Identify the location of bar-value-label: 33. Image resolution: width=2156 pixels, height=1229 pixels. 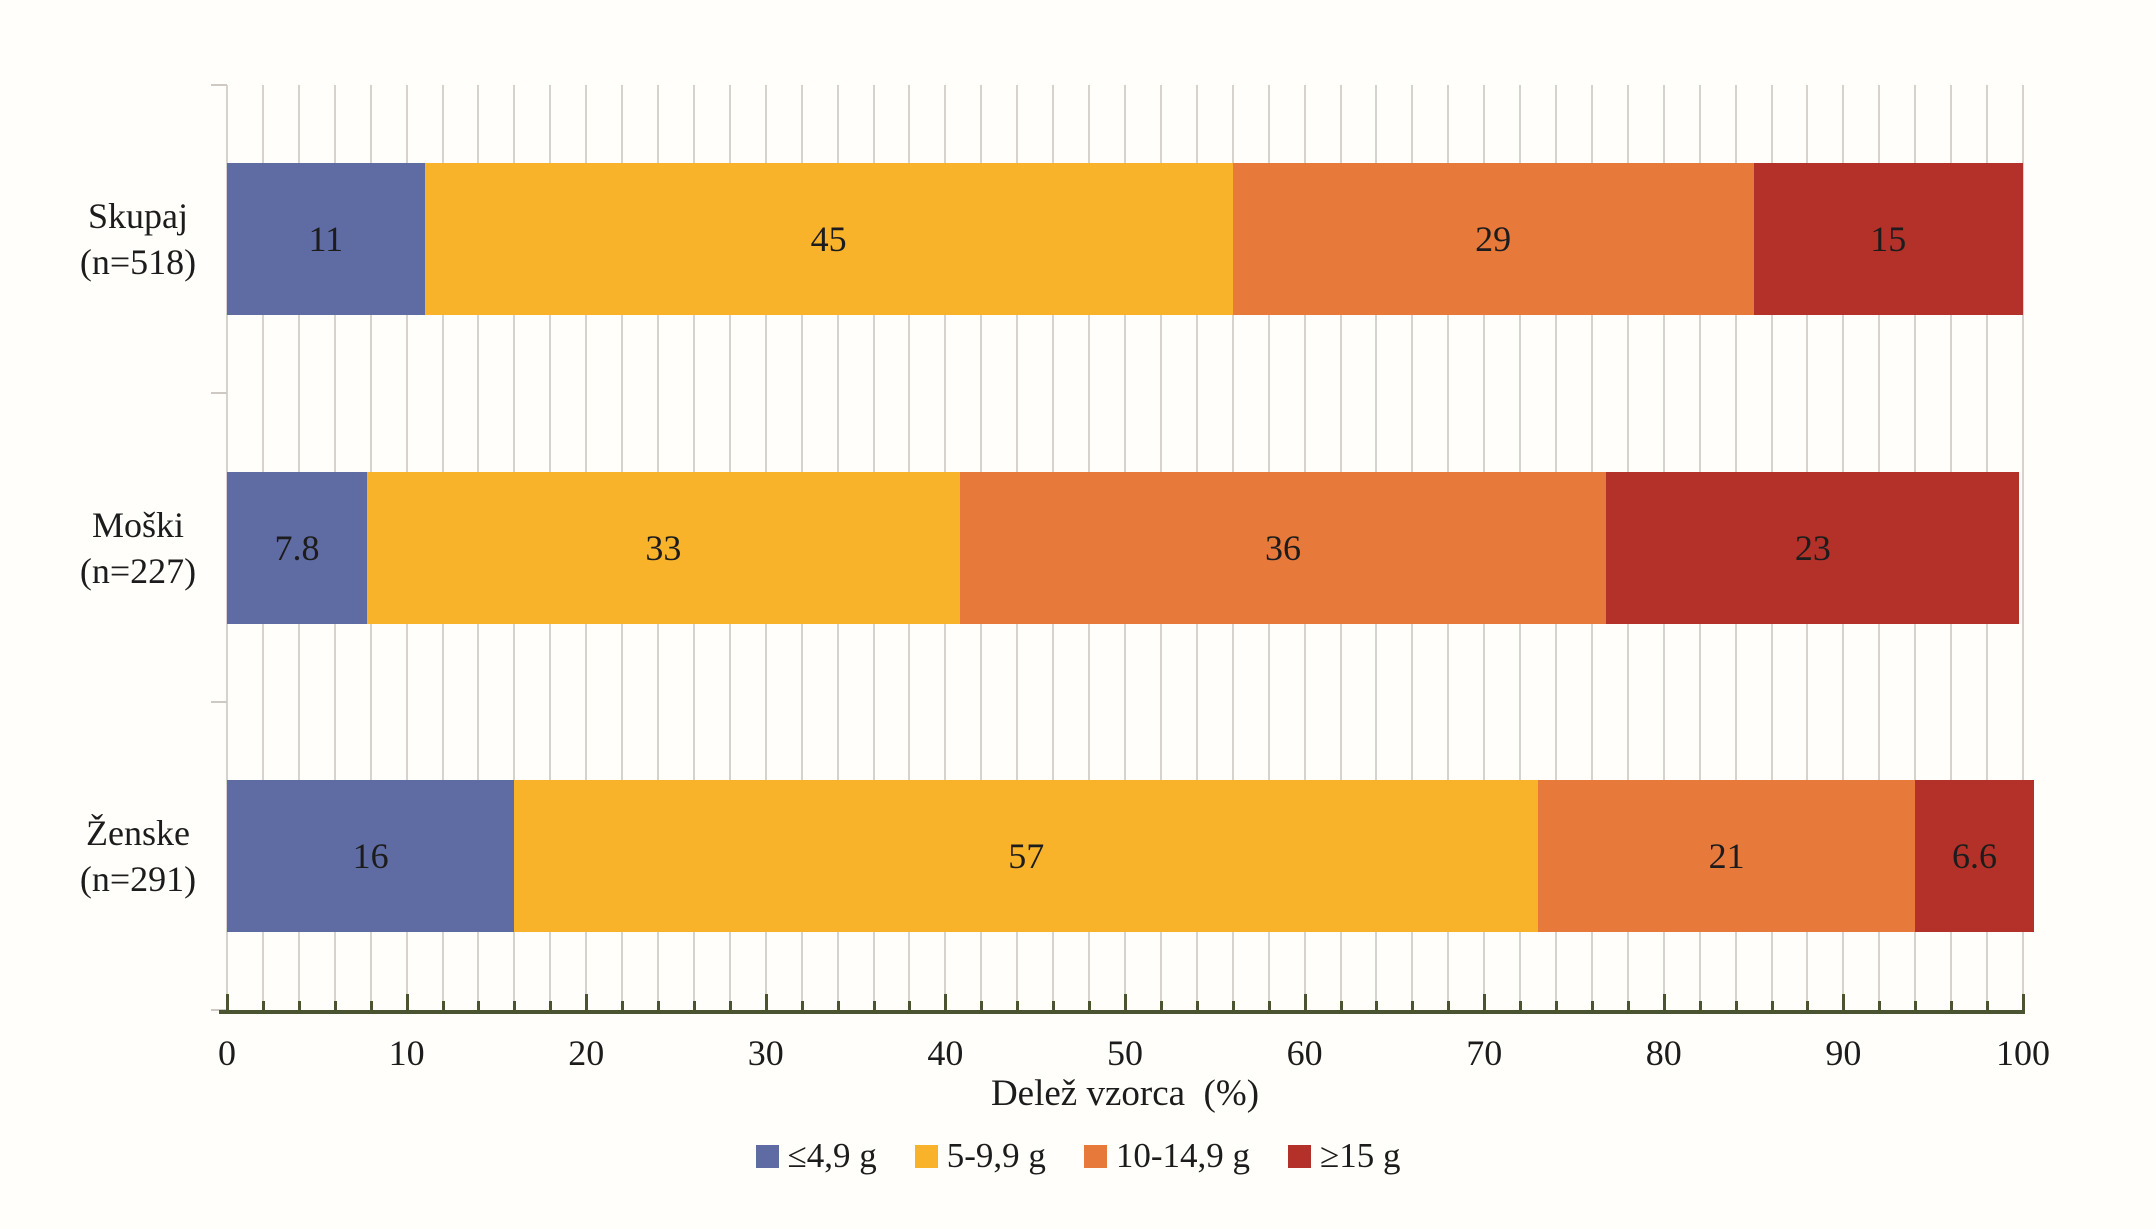
(663, 547).